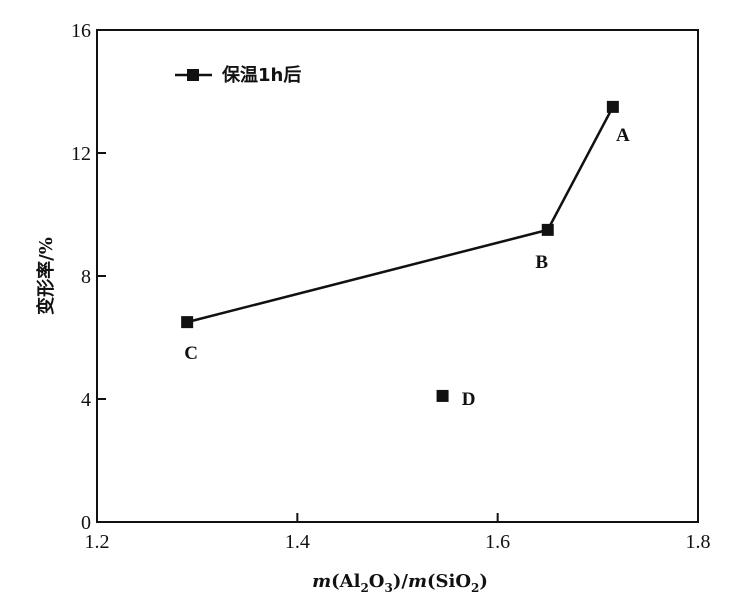 The image size is (737, 602). Describe the element at coordinates (261, 75) in the screenshot. I see `legend-label: 保温1h后` at that location.